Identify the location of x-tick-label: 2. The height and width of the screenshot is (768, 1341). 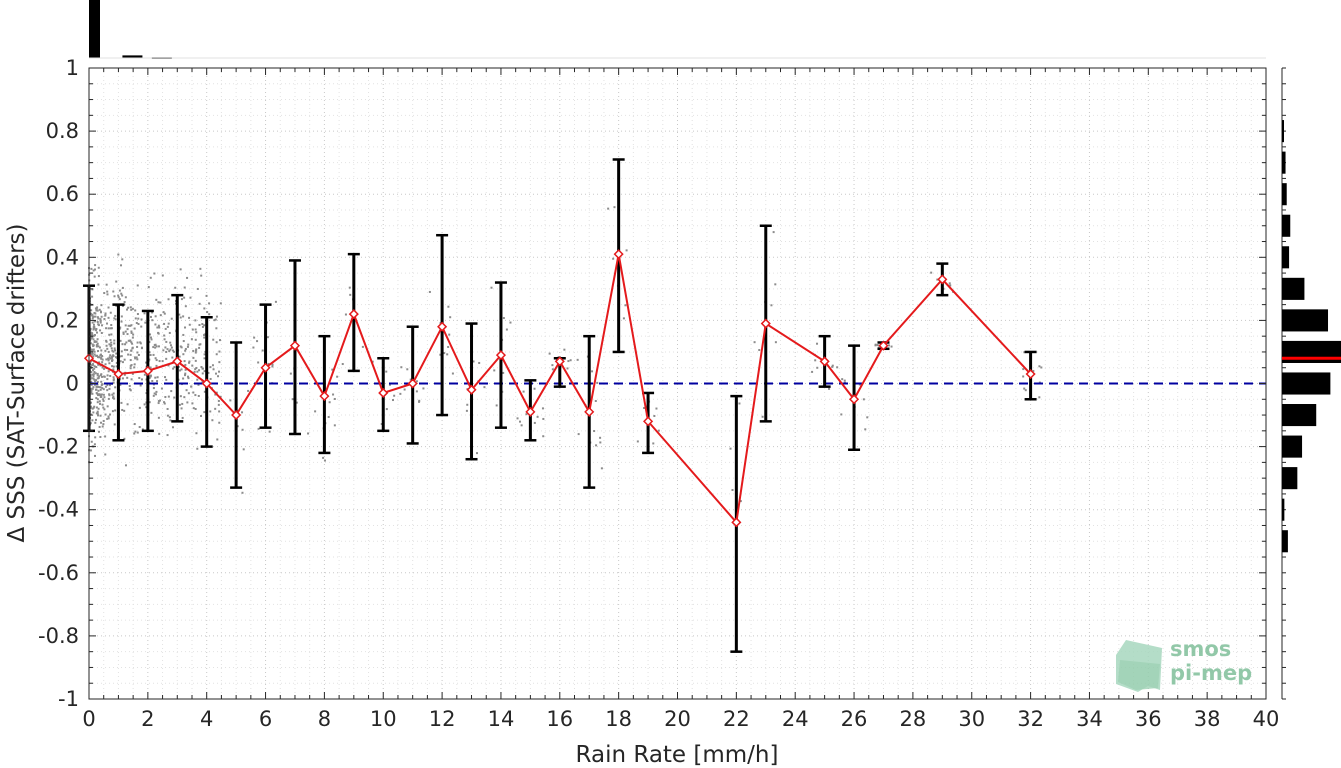
(147, 719).